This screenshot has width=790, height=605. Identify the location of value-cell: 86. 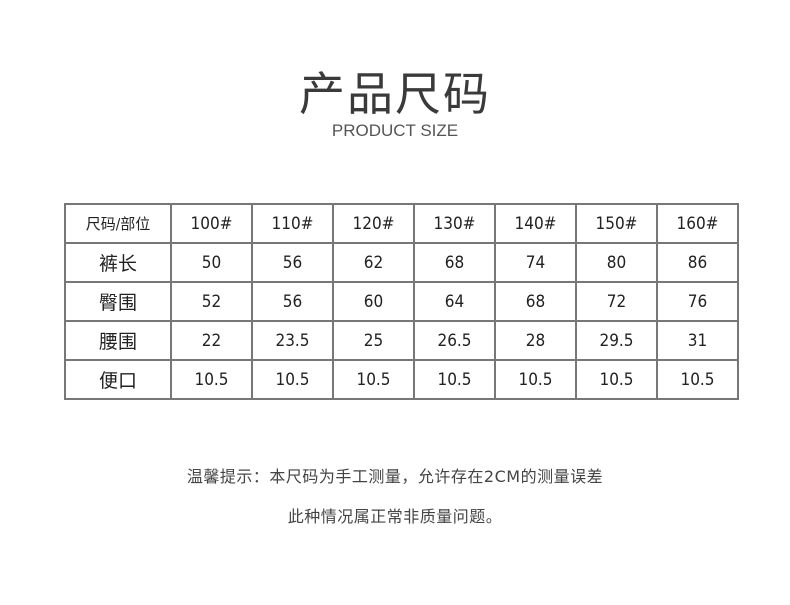
(697, 262).